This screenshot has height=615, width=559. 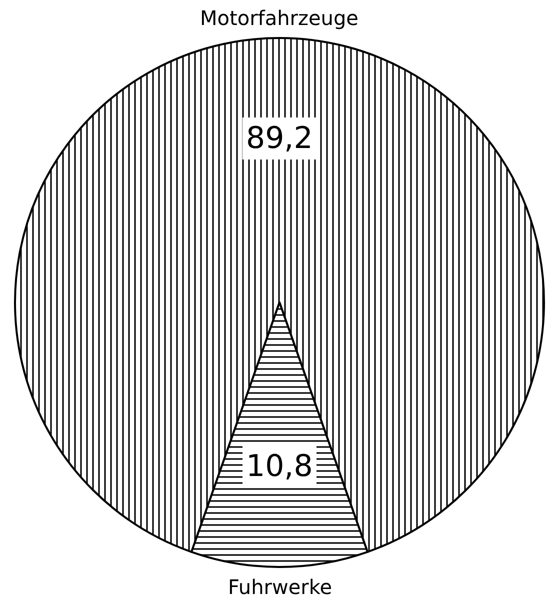 I want to click on data-label: 10,8, so click(x=279, y=466).